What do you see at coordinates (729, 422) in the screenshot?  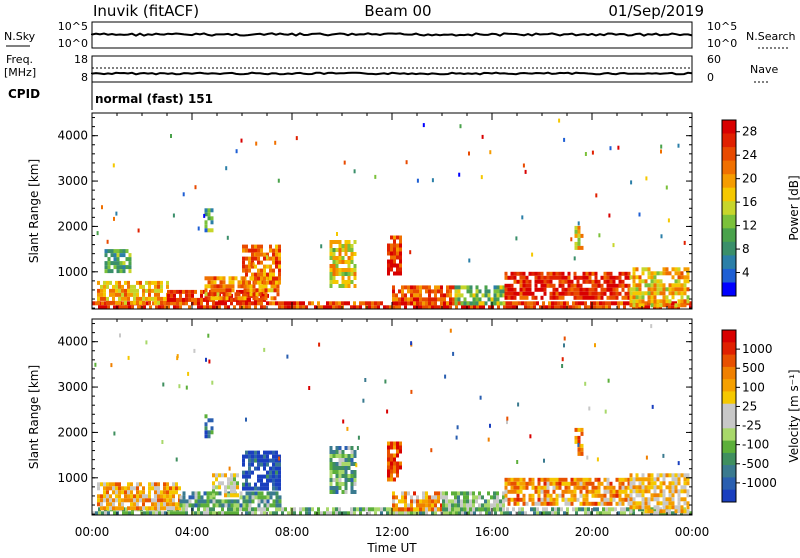 I see `colorbar-swatch` at bounding box center [729, 422].